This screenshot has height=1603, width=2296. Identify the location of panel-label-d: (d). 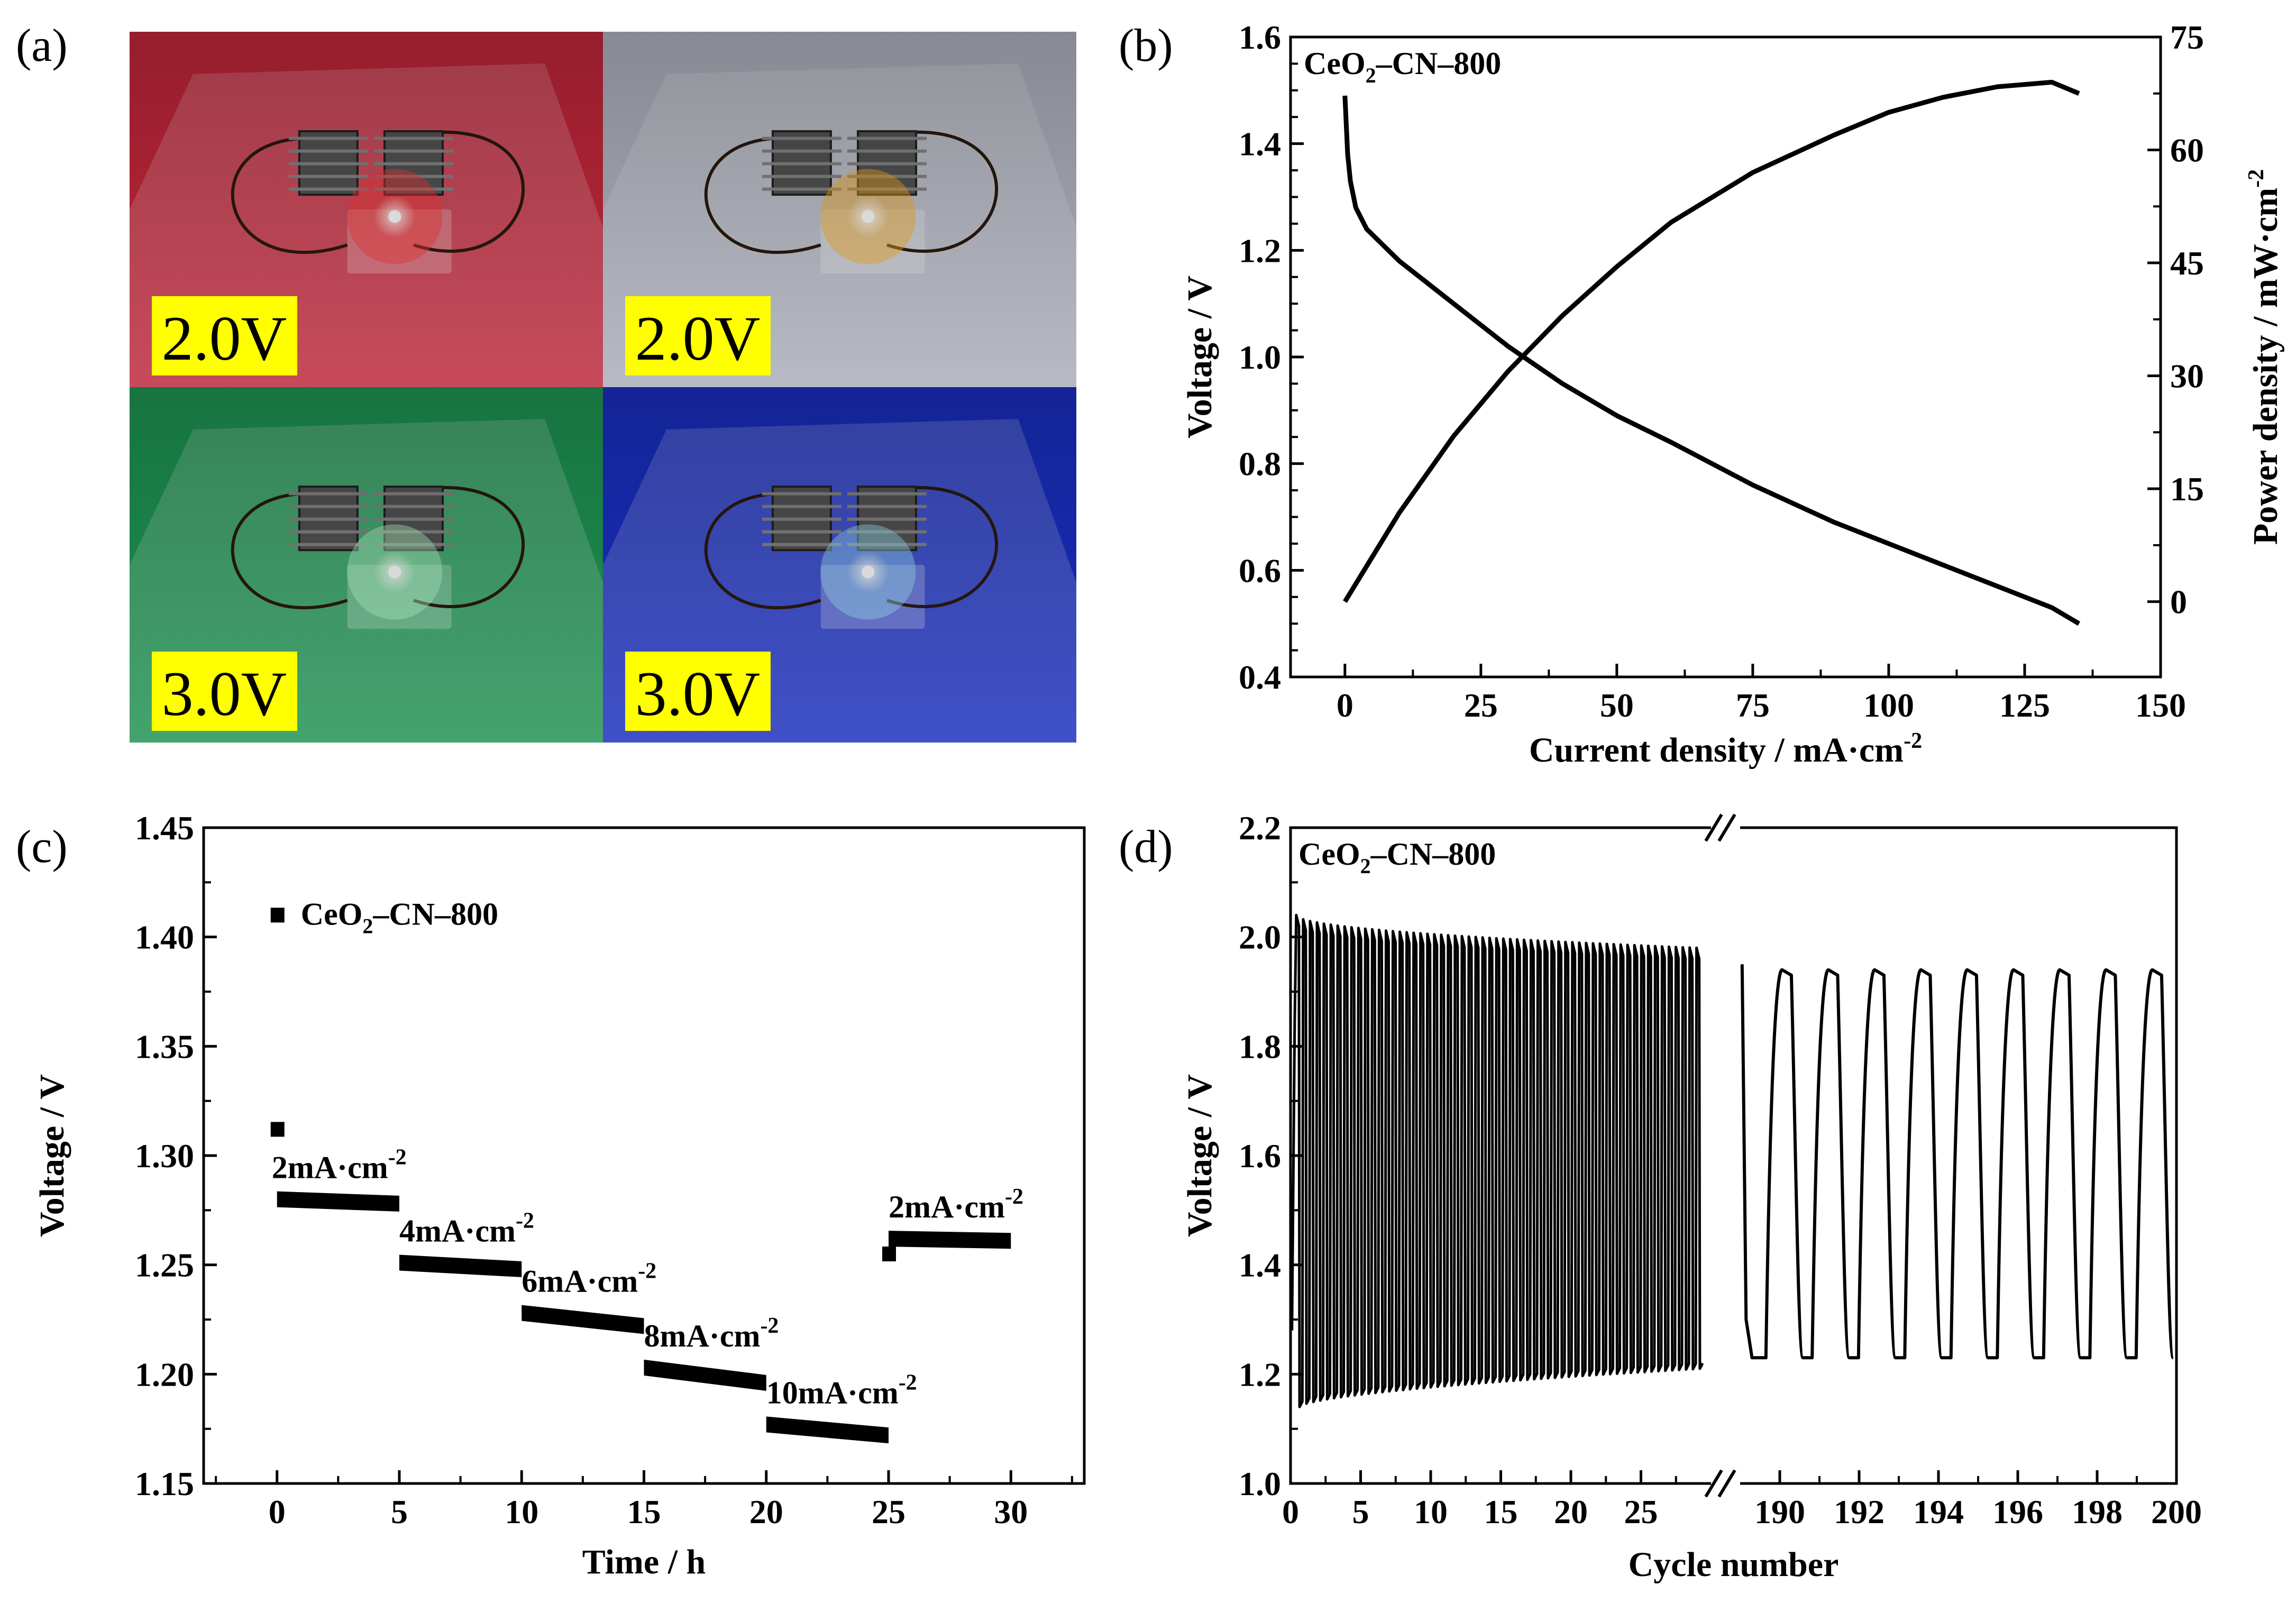
(1146, 847).